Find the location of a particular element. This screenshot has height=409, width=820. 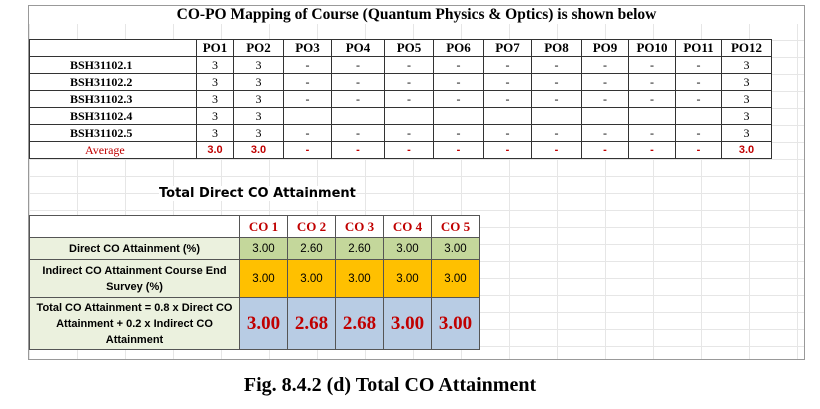

figure-caption: Fig. 8.4.2 (d) Total CO Attainment is located at coordinates (390, 385).